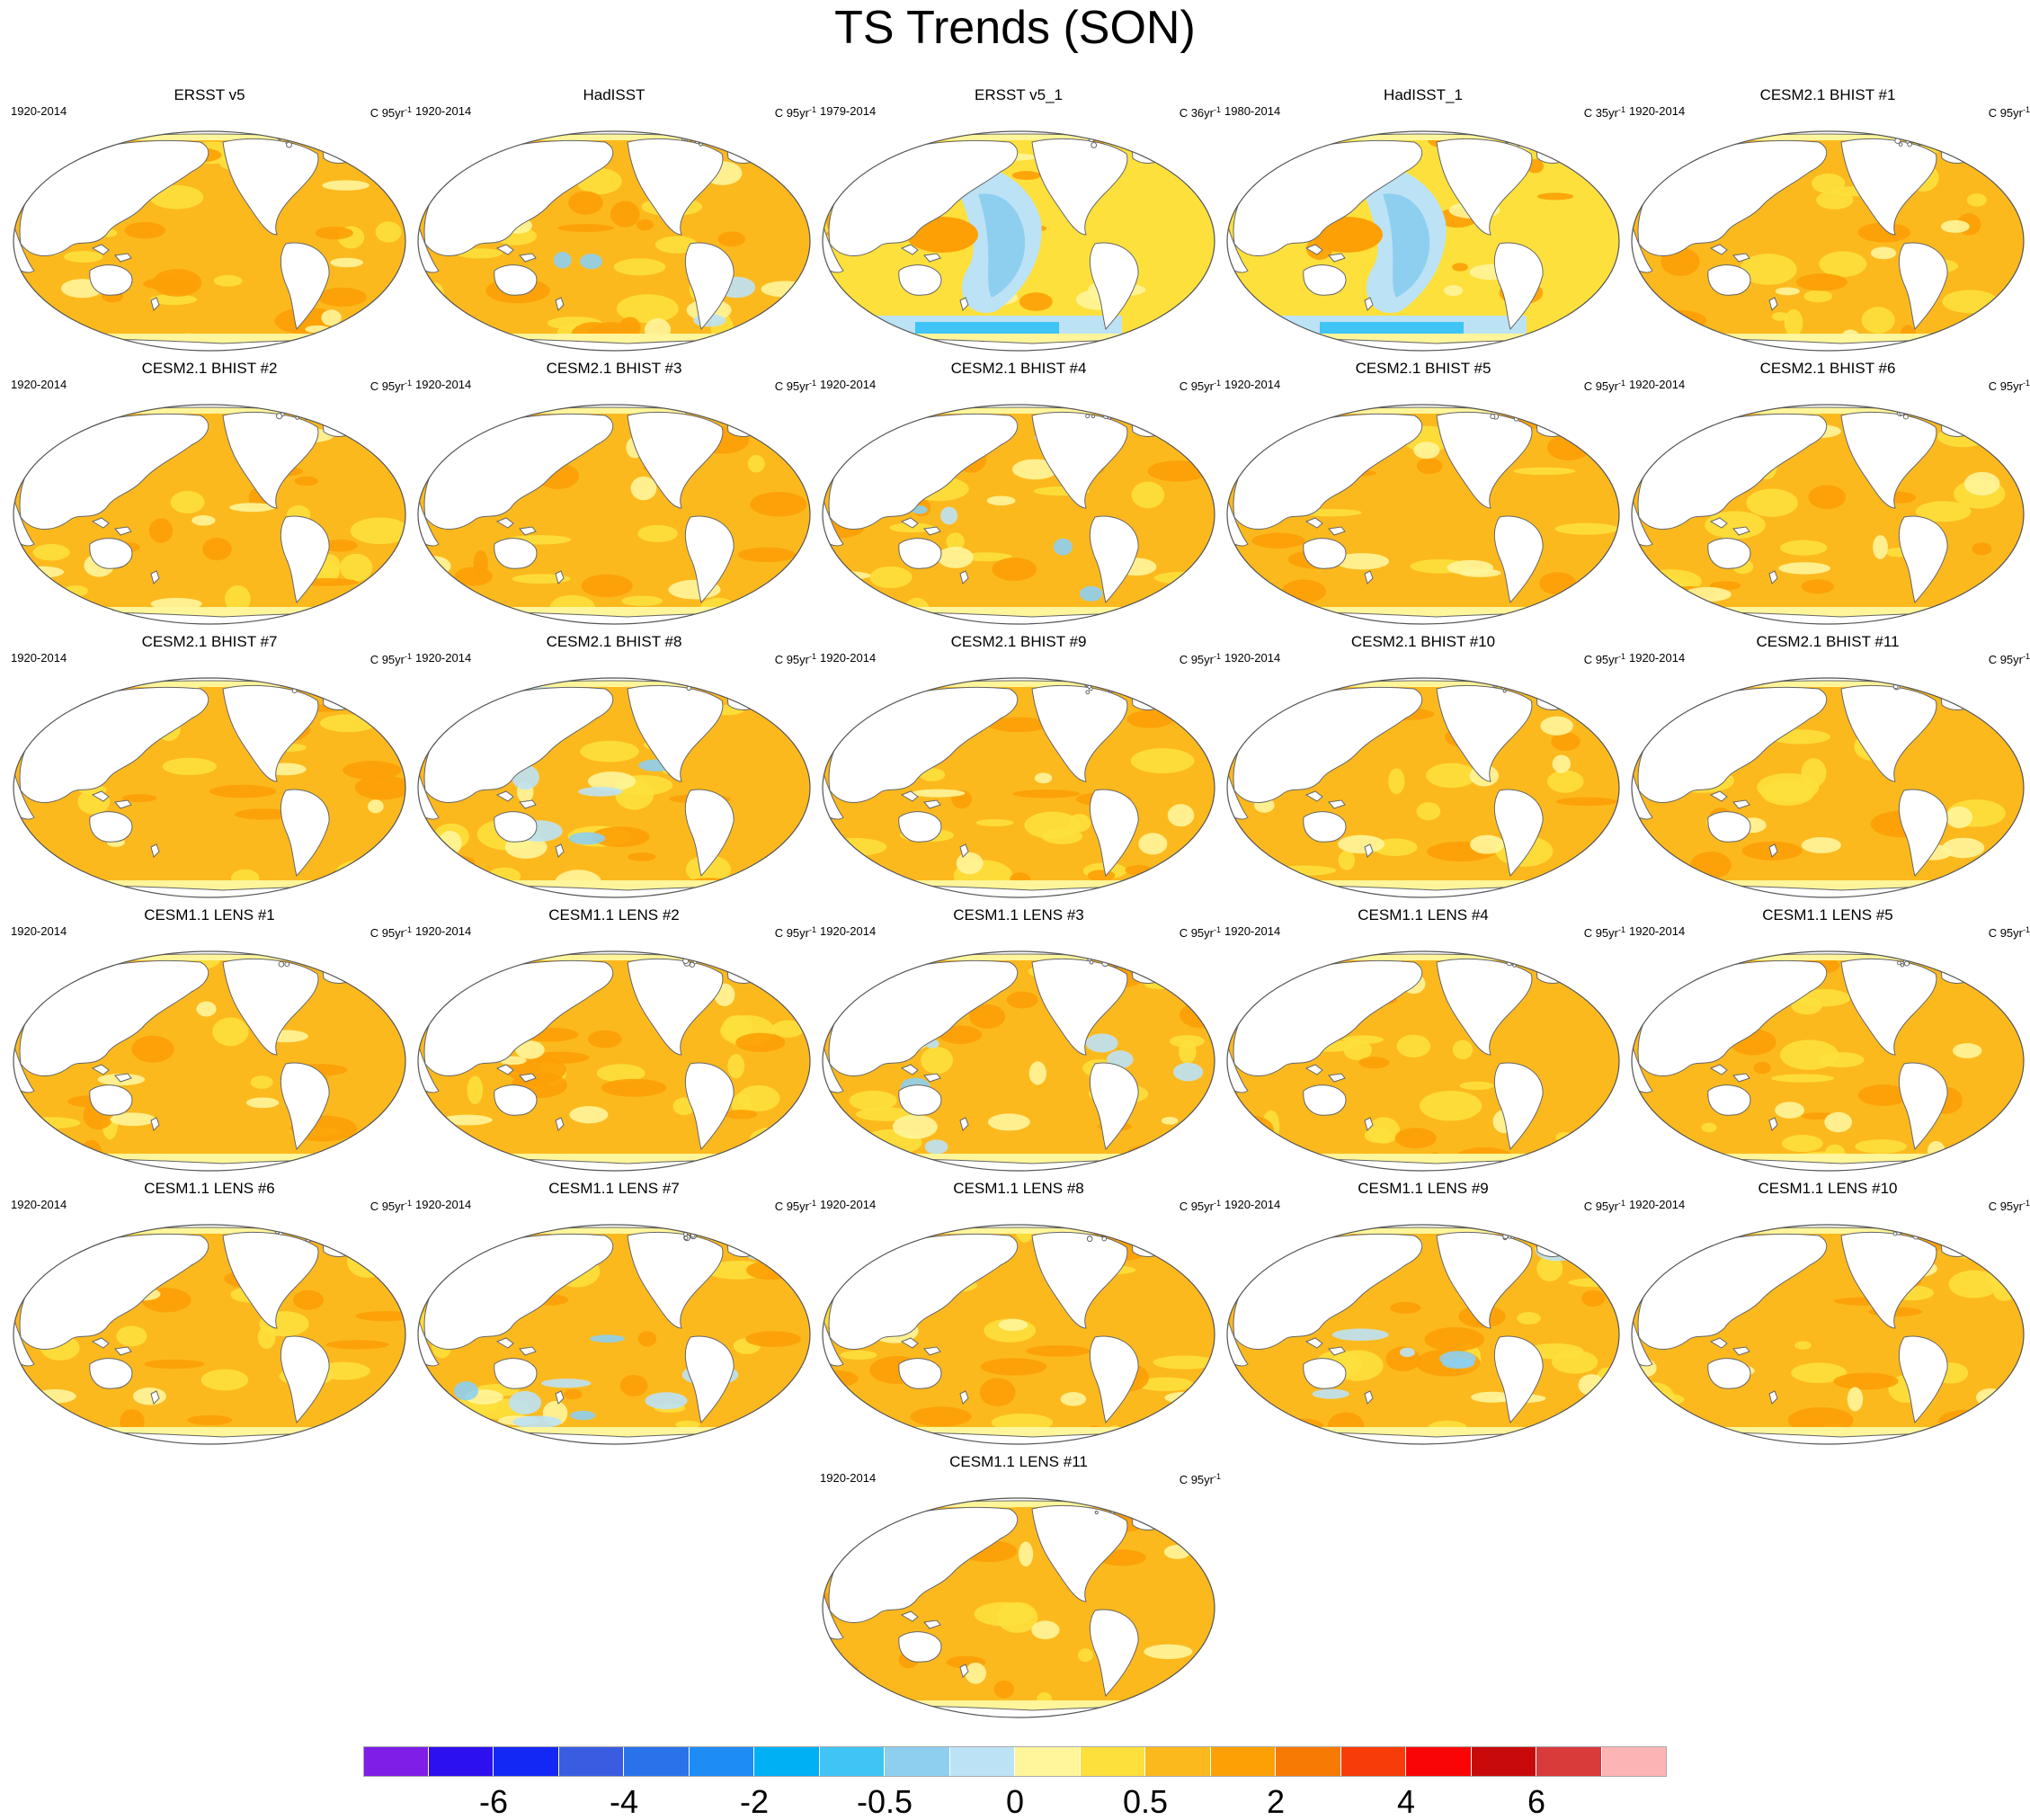  Describe the element at coordinates (614, 1041) in the screenshot. I see `map-panel: CESM1.1 LENS #2 1920-2014 C 95yr-1` at that location.